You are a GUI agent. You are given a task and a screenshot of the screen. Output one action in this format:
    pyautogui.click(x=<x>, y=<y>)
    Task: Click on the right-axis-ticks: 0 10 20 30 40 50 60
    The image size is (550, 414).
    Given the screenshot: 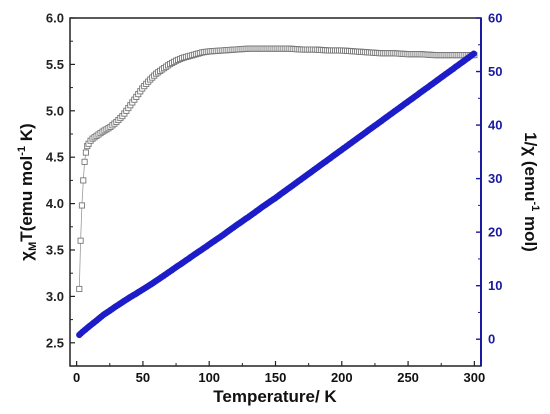 What is the action you would take?
    pyautogui.click(x=489, y=179)
    